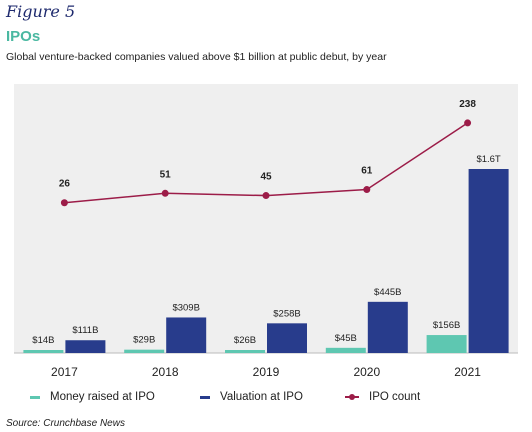  I want to click on legend-item-ipo: IPO count, so click(382, 397).